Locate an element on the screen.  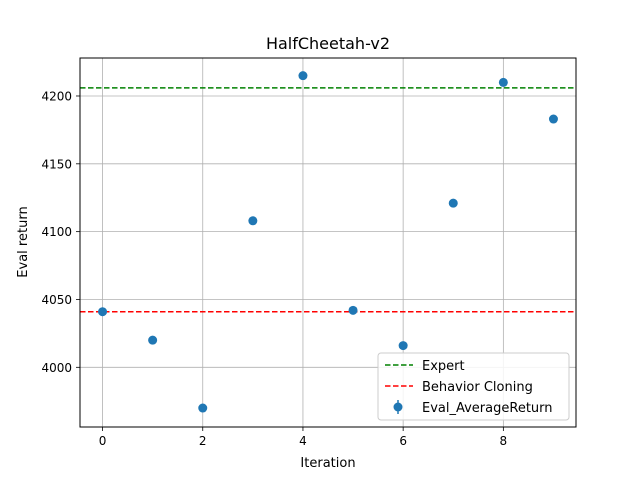
legend-box is located at coordinates (473, 386).